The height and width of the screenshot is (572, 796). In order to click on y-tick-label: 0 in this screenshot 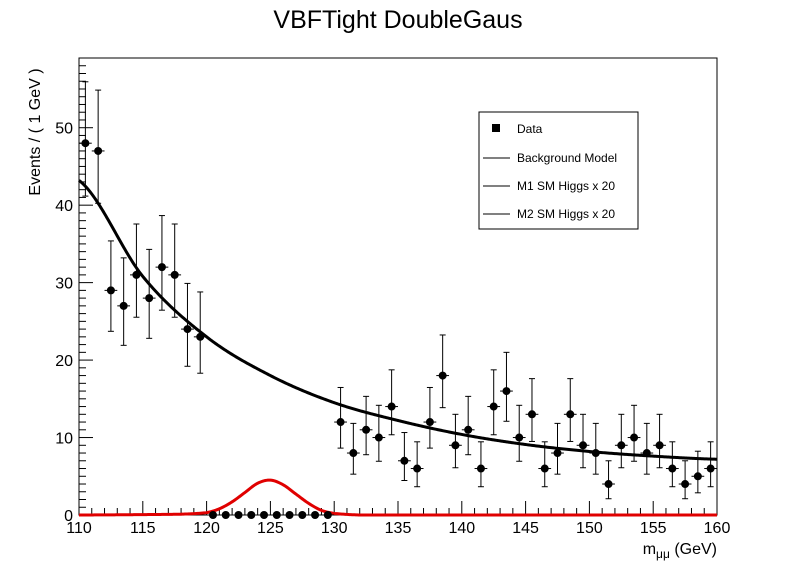, I will do `click(68, 516)`.